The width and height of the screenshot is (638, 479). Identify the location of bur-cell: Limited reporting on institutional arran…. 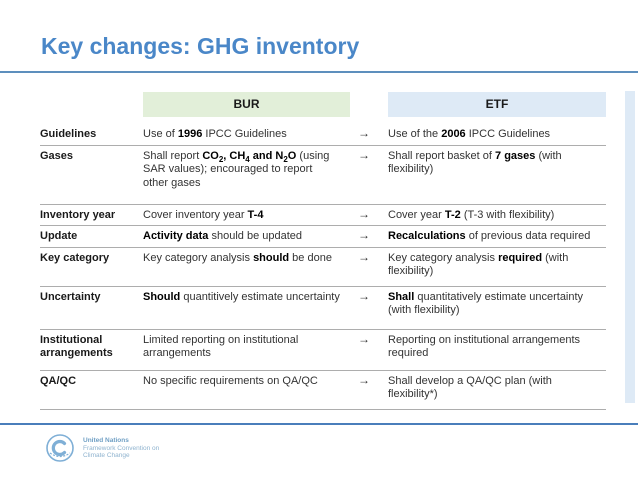
(221, 346).